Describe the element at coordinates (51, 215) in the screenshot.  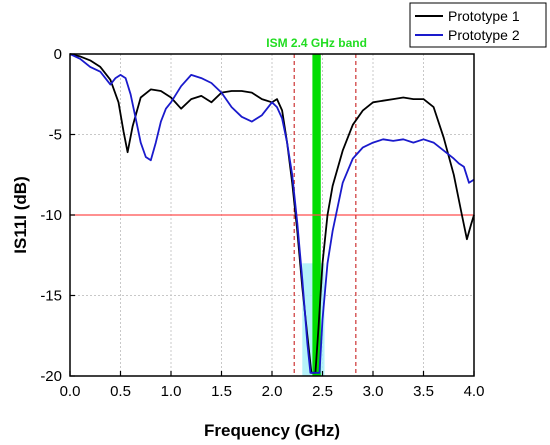
I see `y-tick-label: -10` at that location.